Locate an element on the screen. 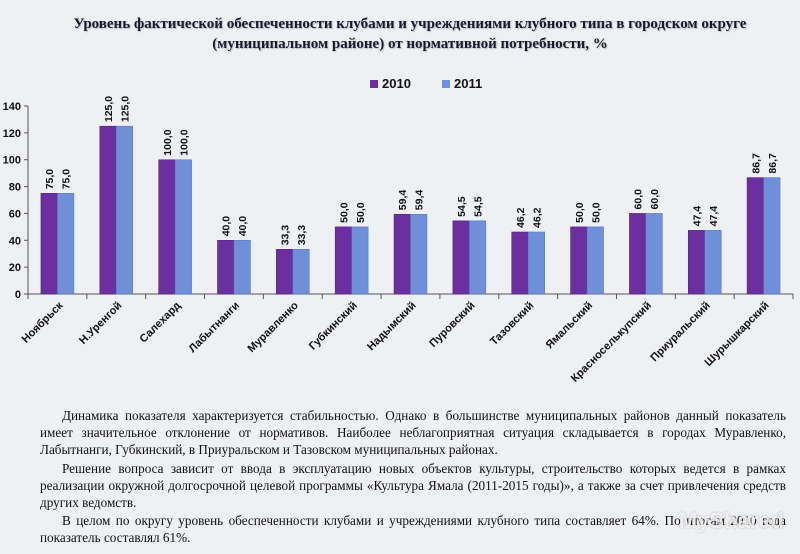  y-tick-label-60: 60 is located at coordinates (15, 214).